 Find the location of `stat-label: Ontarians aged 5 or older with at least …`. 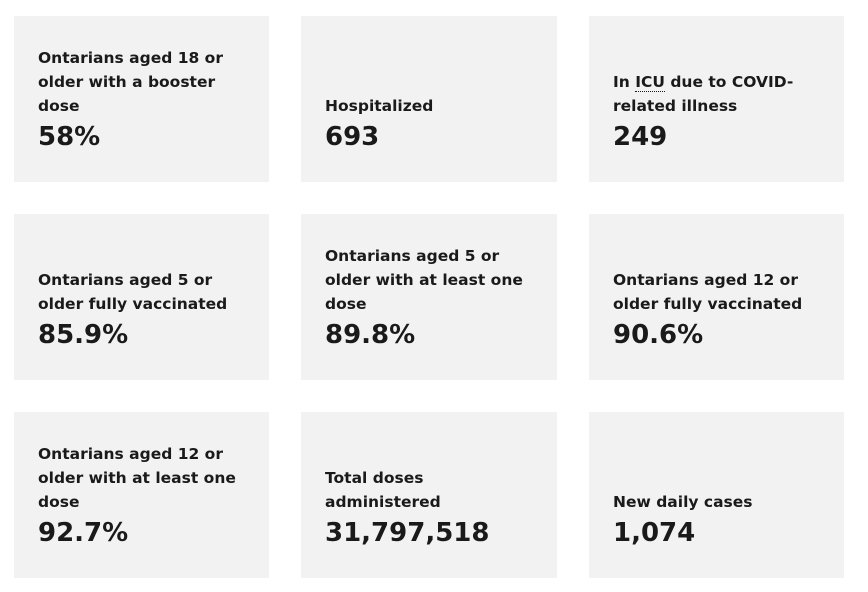

stat-label: Ontarians aged 5 or older with at least … is located at coordinates (424, 280).